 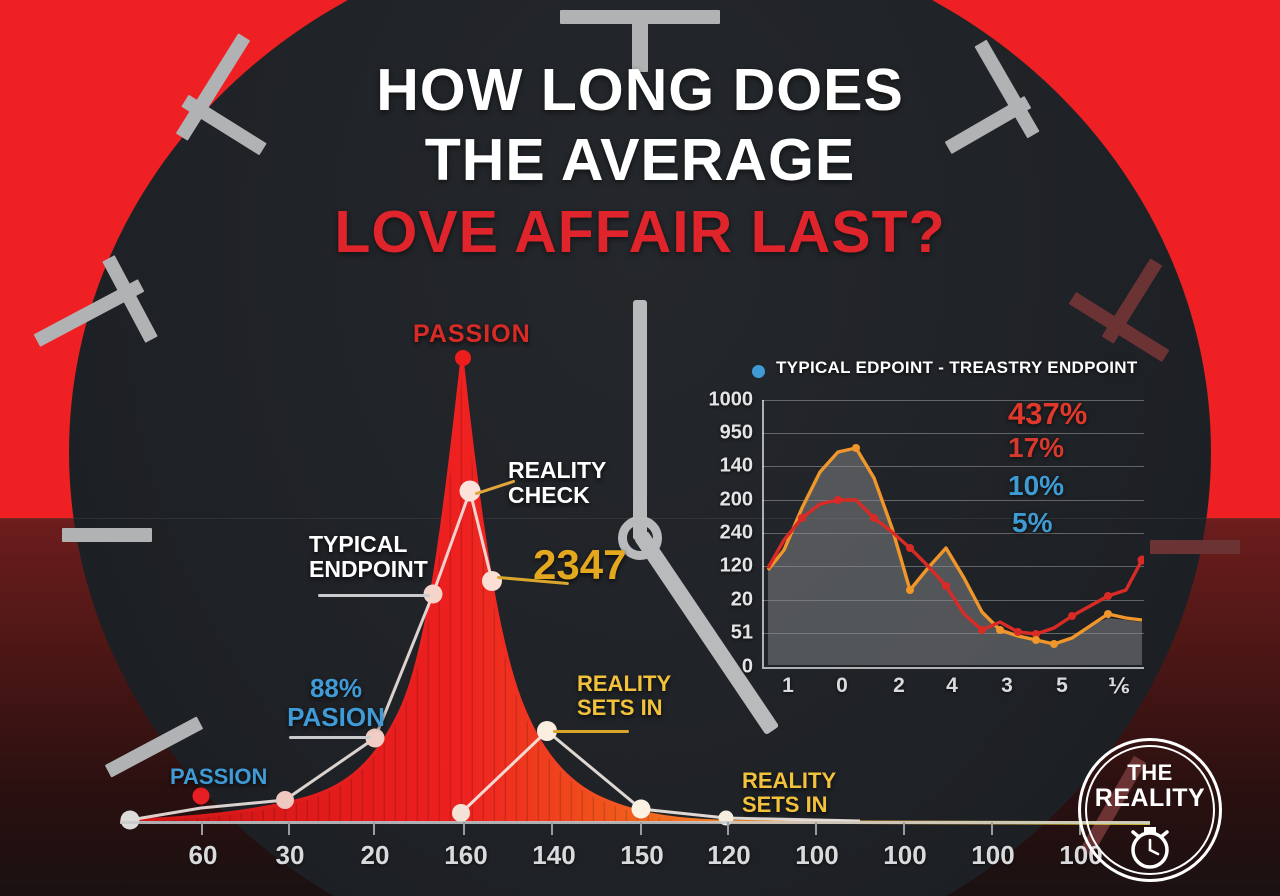 What do you see at coordinates (899, 685) in the screenshot?
I see `inset-x-label: 2` at bounding box center [899, 685].